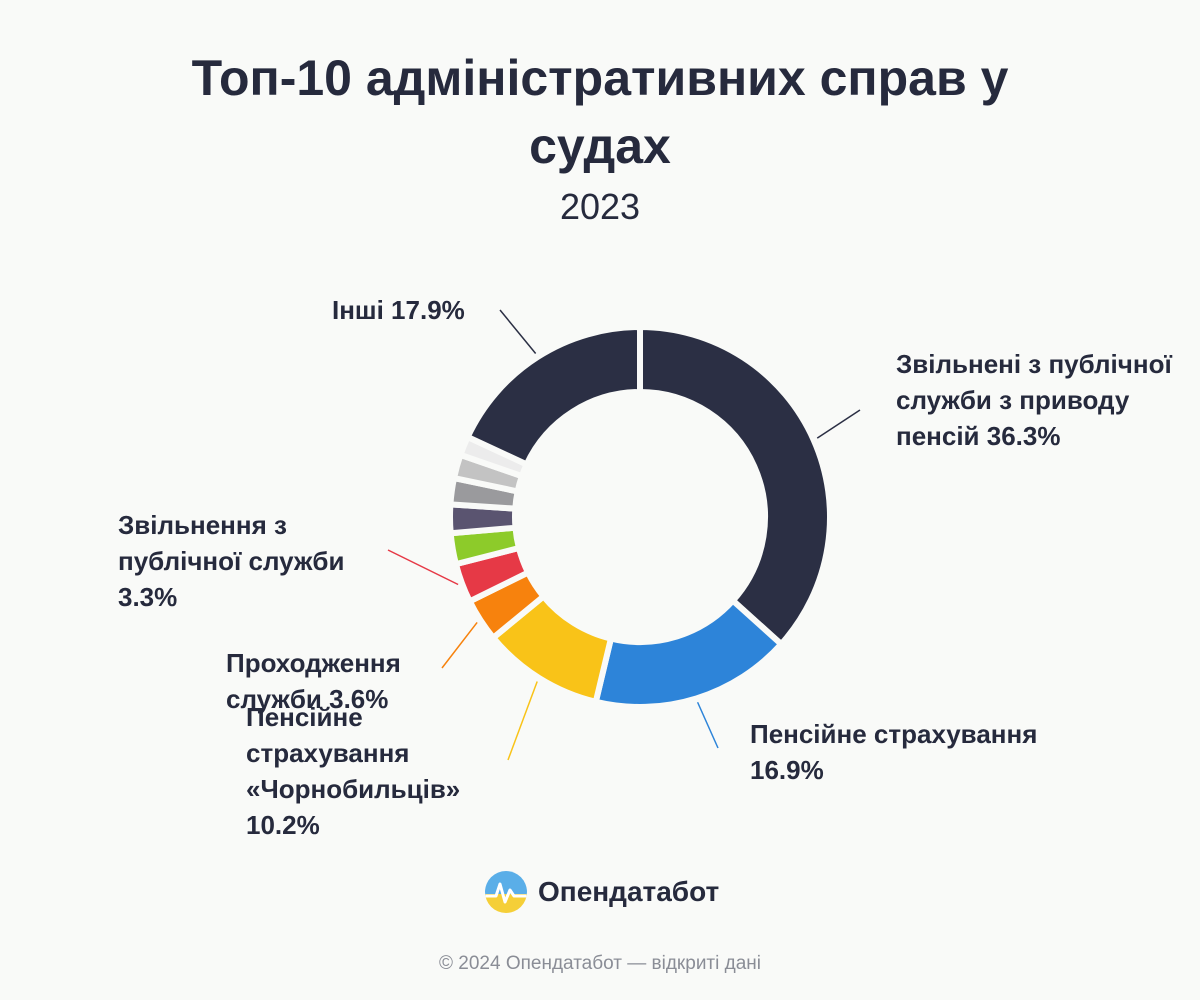 This screenshot has height=1000, width=1200. I want to click on brand-name: Опендатабот, so click(629, 891).